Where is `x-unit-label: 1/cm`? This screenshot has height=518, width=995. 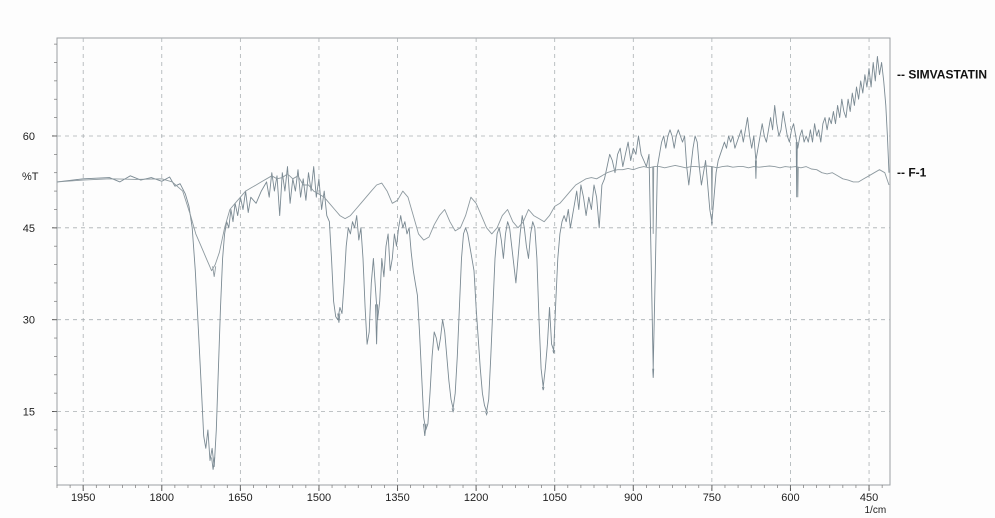 x-unit-label: 1/cm is located at coordinates (875, 510).